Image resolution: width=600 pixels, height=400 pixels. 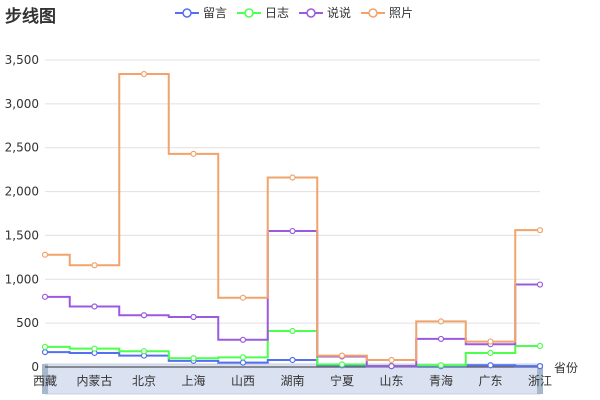 I want to click on x-tick-label: 北京, so click(x=144, y=381).